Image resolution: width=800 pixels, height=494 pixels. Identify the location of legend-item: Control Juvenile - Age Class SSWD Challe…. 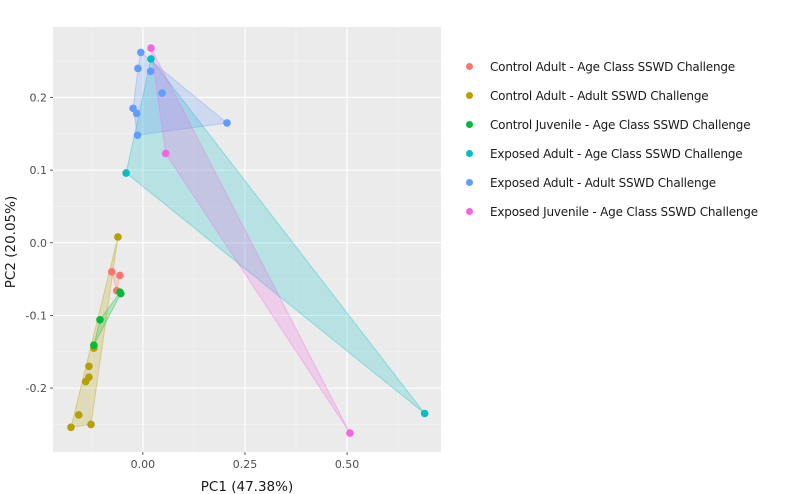
(610, 124).